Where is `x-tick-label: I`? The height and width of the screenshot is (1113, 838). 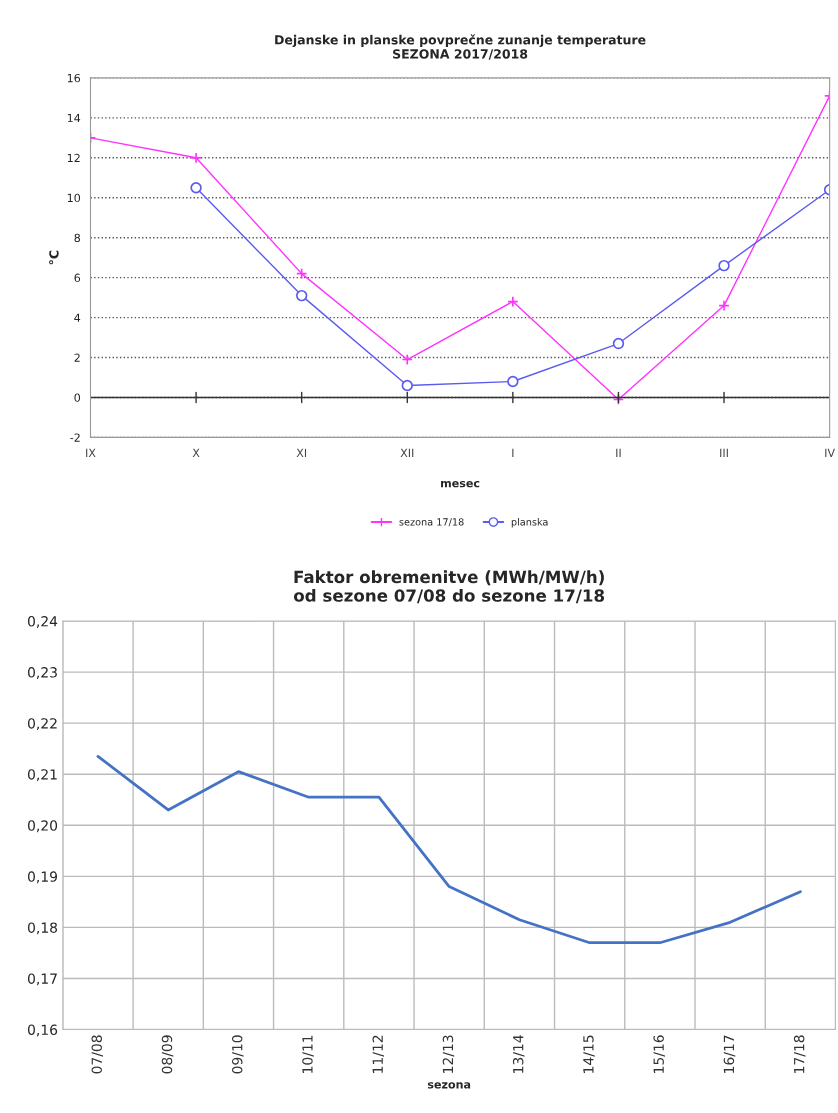 x-tick-label: I is located at coordinates (513, 452).